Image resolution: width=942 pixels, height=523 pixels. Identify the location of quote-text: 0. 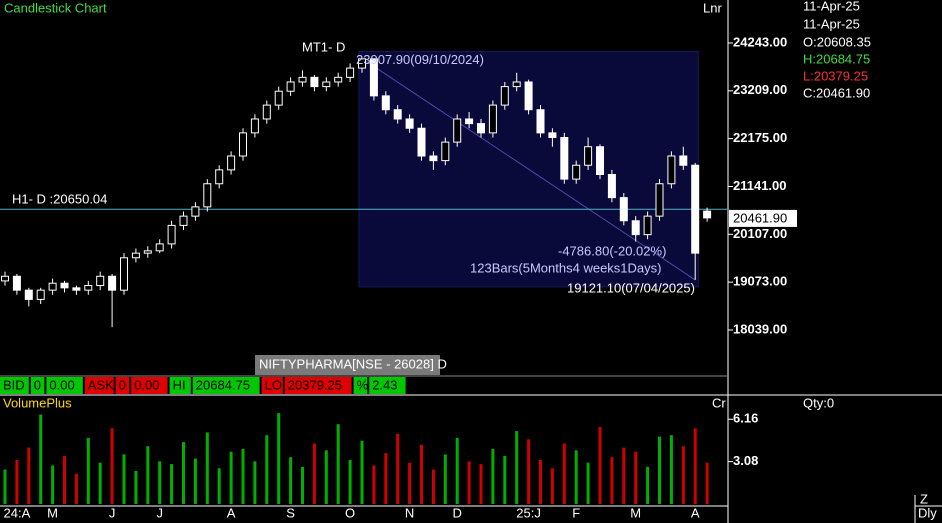
(37, 384).